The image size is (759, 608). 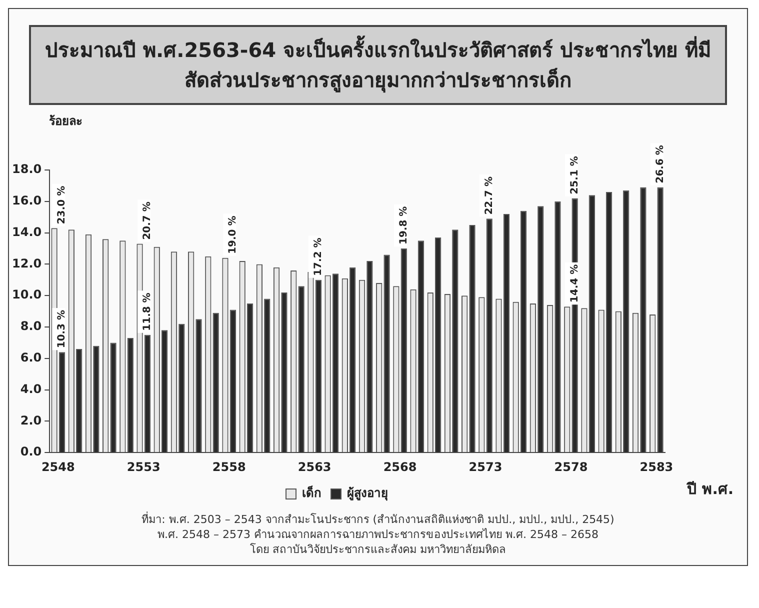 What do you see at coordinates (27, 295) in the screenshot?
I see `y-tick-label: 10.0` at bounding box center [27, 295].